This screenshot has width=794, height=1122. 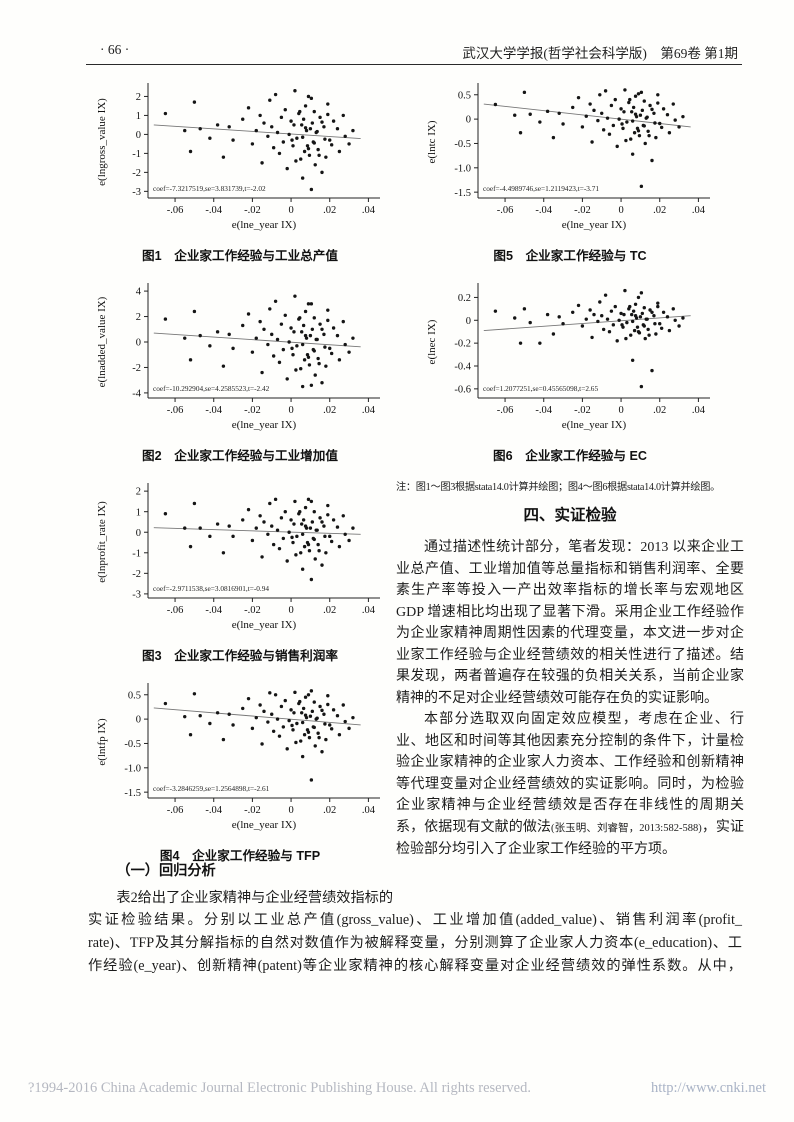 What do you see at coordinates (138, 116) in the screenshot?
I see `y-tick-label: 1` at bounding box center [138, 116].